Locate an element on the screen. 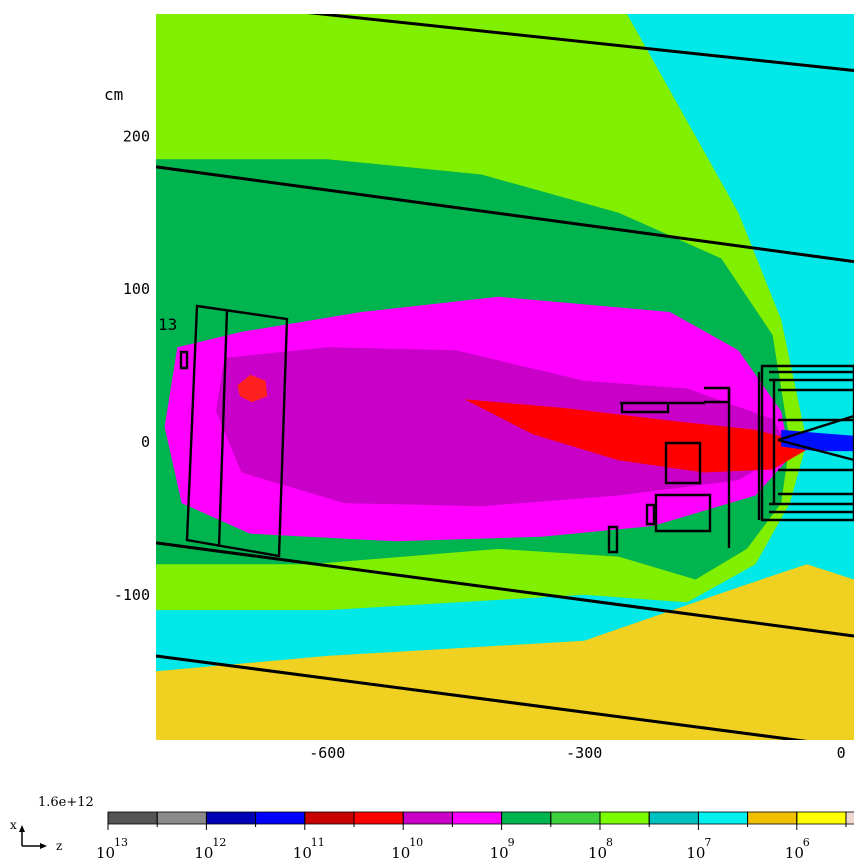  y-tick-label: -100 is located at coordinates (132, 595).